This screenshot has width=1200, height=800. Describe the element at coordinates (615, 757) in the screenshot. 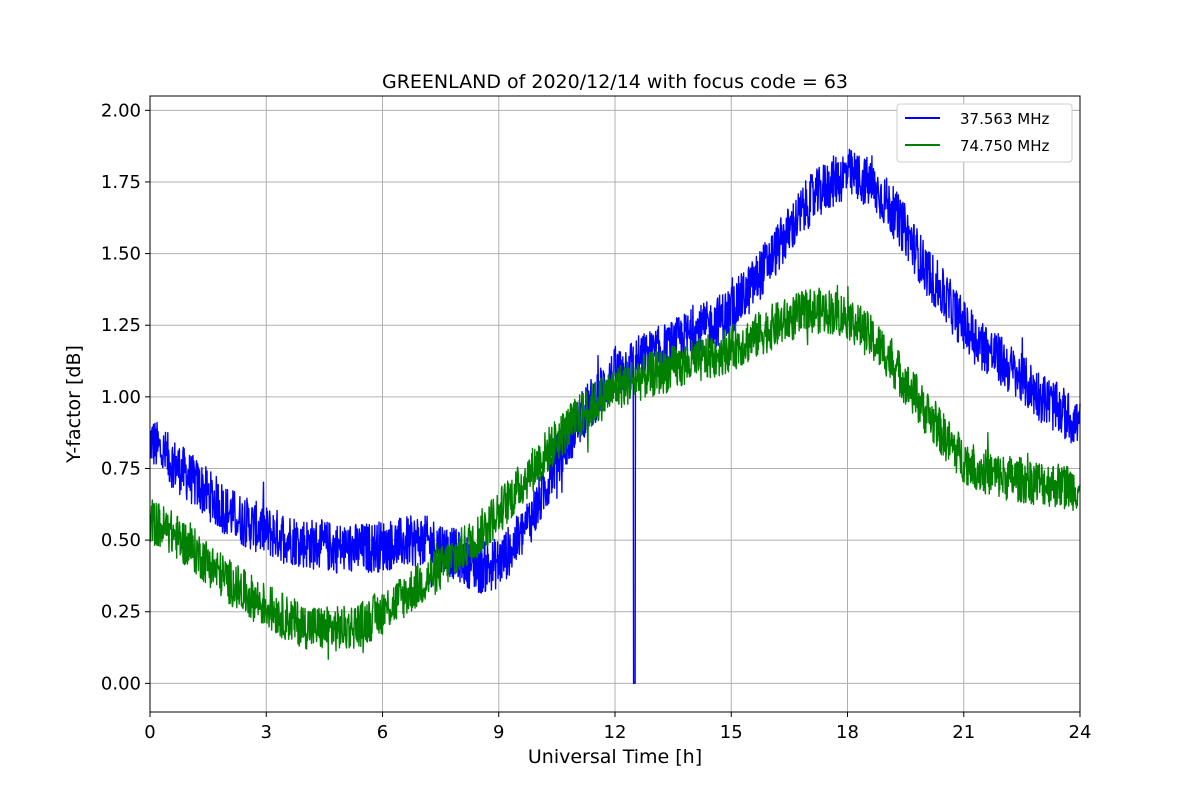

I see `x-axis-title: Universal Time [h]` at that location.